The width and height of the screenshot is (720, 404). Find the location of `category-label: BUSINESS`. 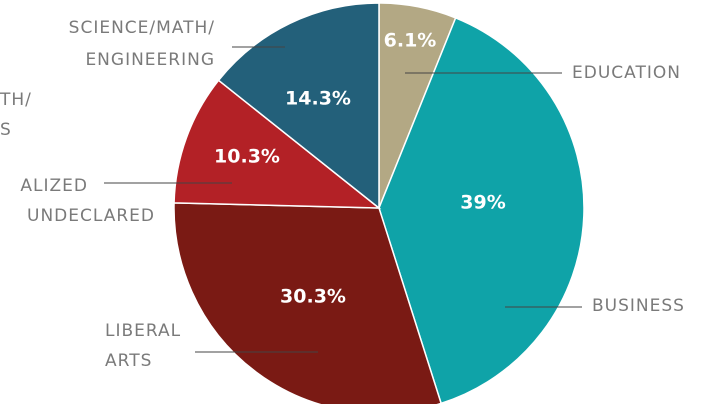

category-label: BUSINESS is located at coordinates (638, 306).